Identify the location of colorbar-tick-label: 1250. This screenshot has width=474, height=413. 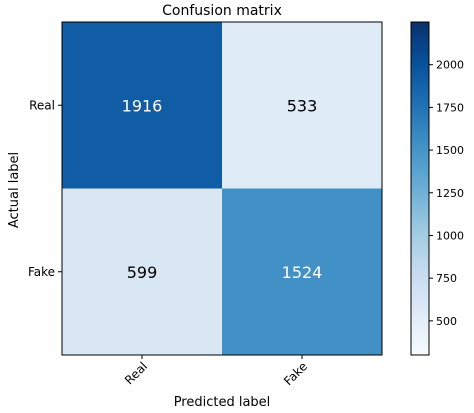
(450, 193).